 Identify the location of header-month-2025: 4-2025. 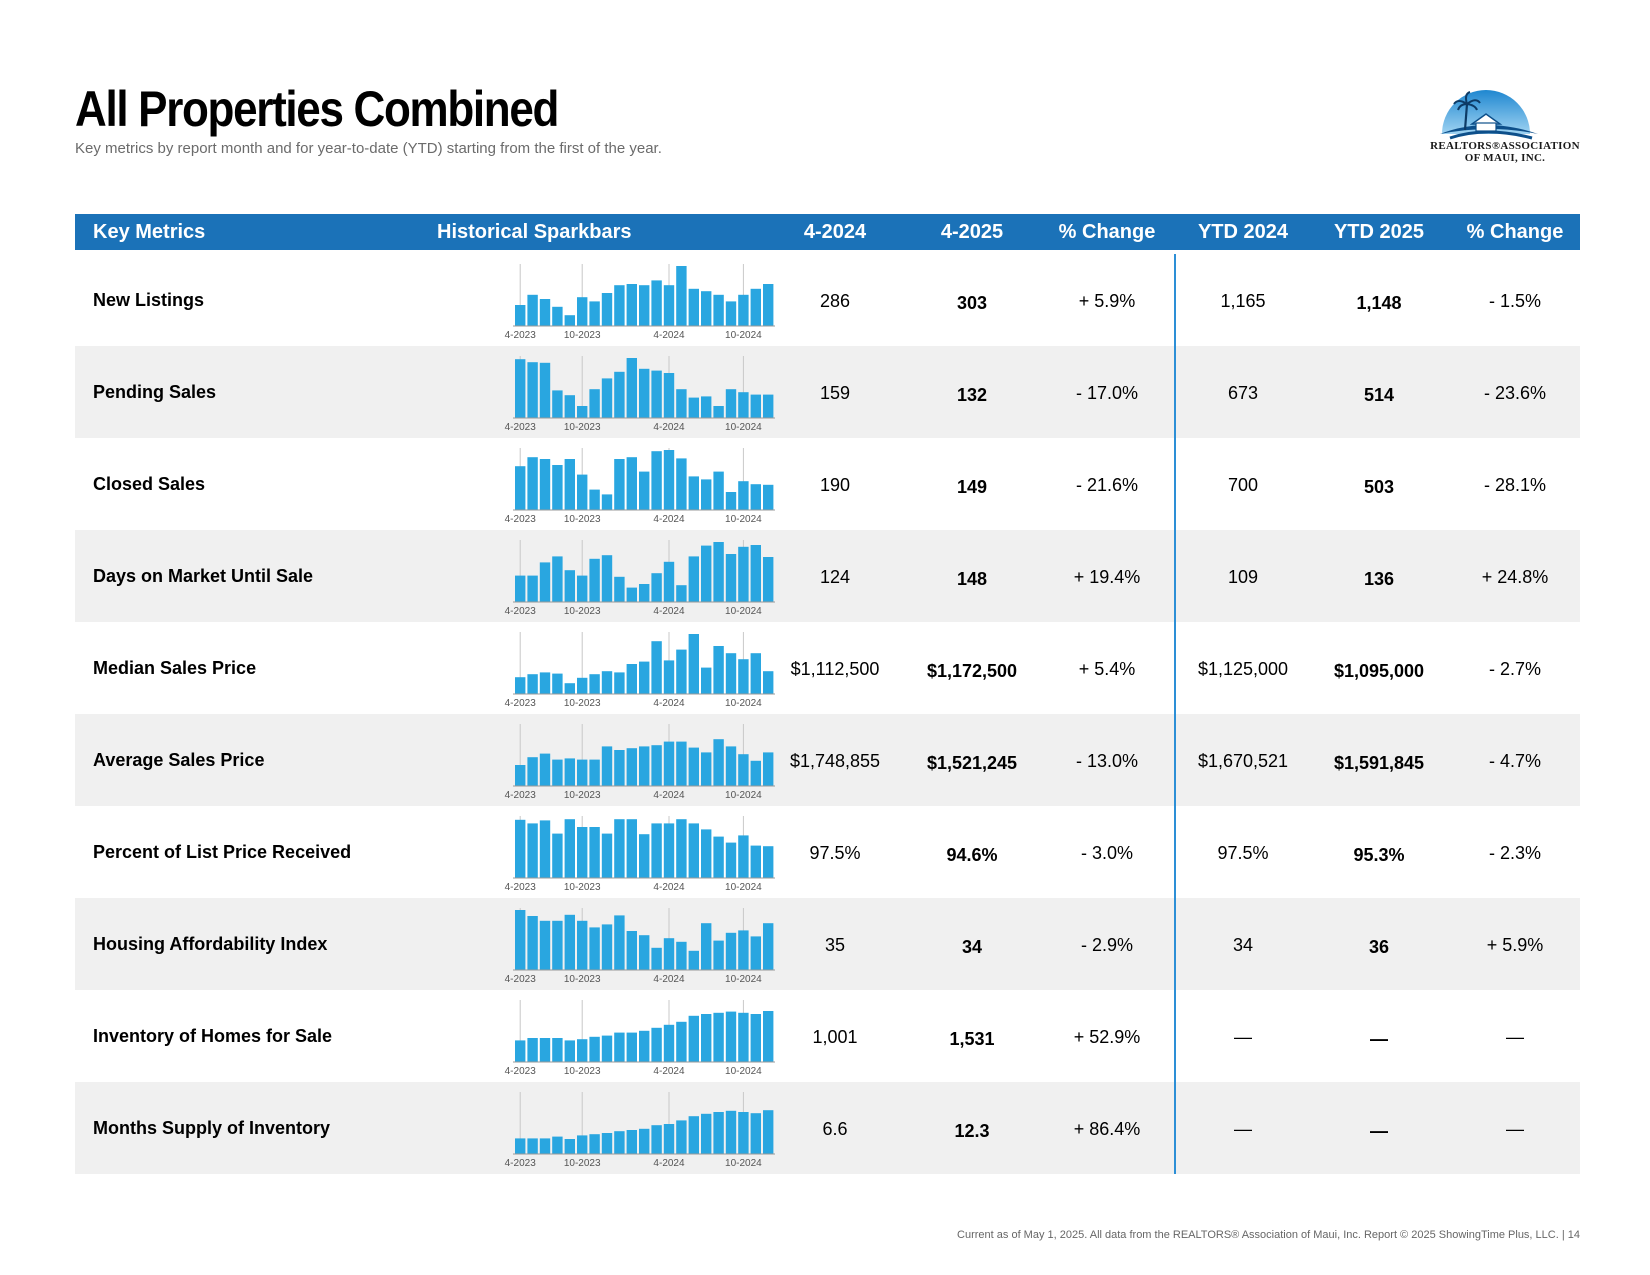
(972, 232).